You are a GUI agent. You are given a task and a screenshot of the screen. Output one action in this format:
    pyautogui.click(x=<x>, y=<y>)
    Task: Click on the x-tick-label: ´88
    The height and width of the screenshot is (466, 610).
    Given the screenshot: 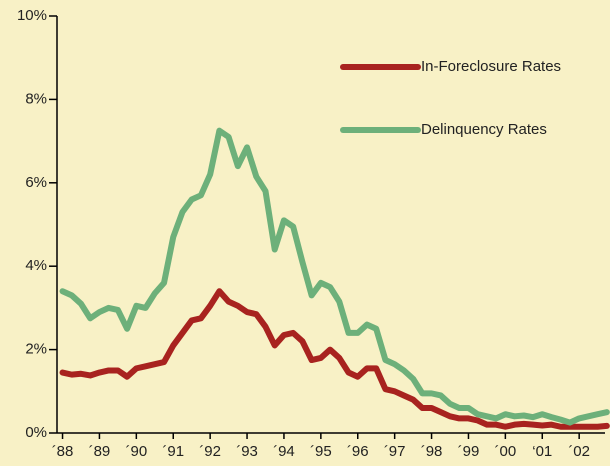 What is the action you would take?
    pyautogui.click(x=63, y=451)
    